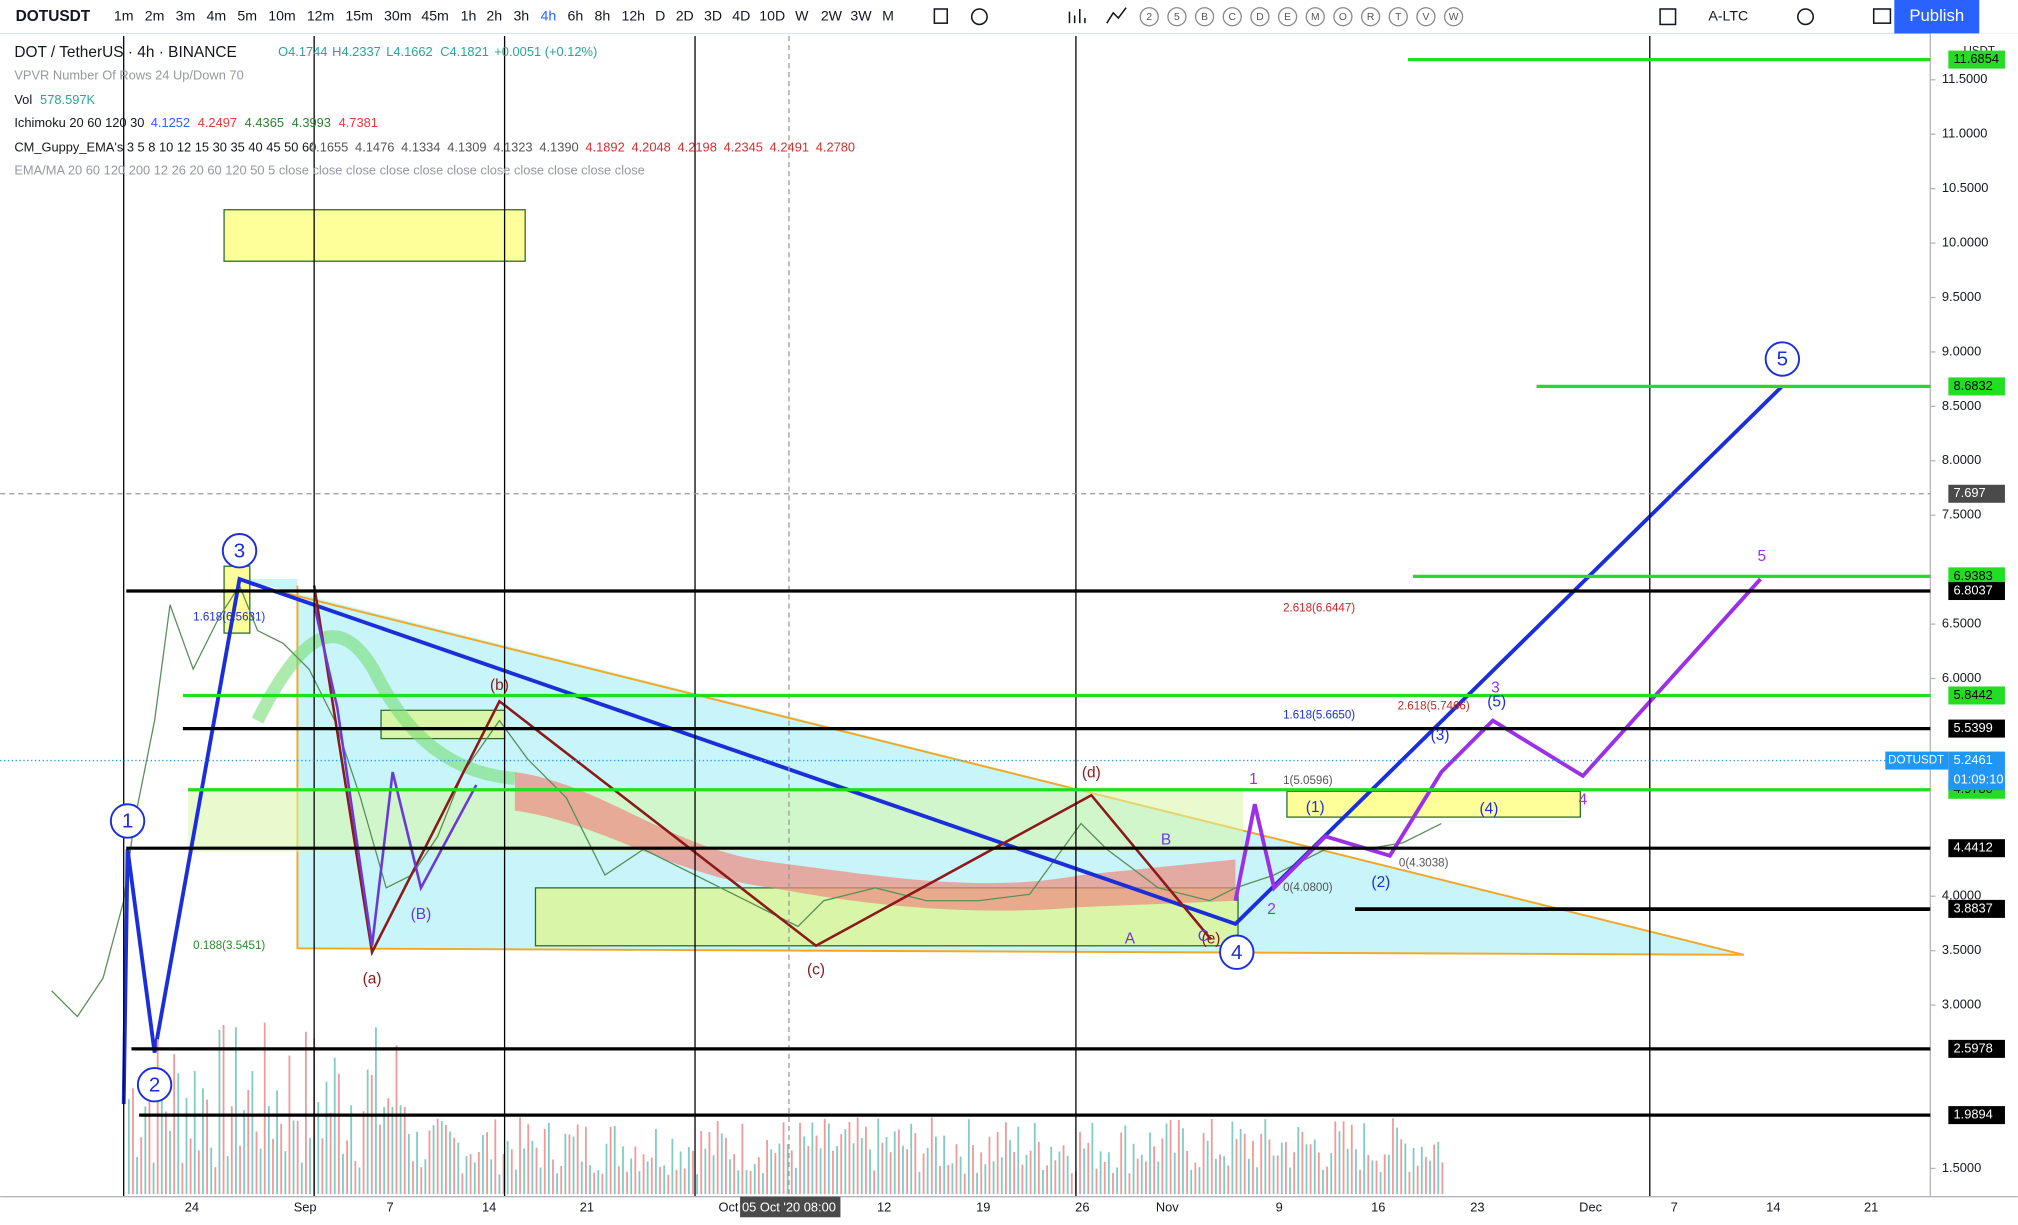 This screenshot has height=1225, width=2018. I want to click on indicator-letter: R, so click(1370, 17).